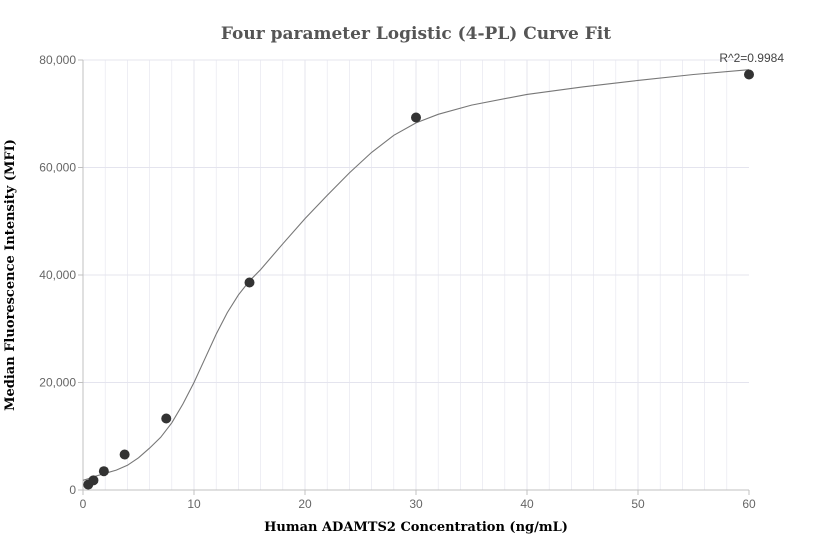 The height and width of the screenshot is (560, 832). What do you see at coordinates (10, 275) in the screenshot?
I see `y-axis-title: Median Fluorescence Intensity (MFI)` at bounding box center [10, 275].